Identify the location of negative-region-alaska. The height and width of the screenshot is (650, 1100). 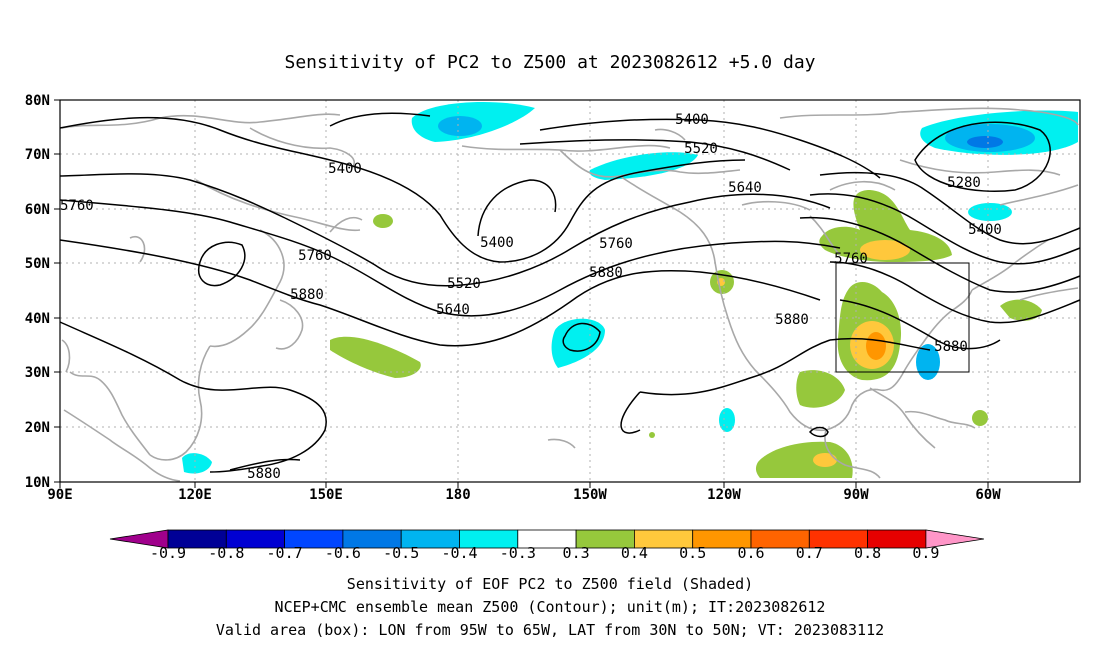
(643, 166).